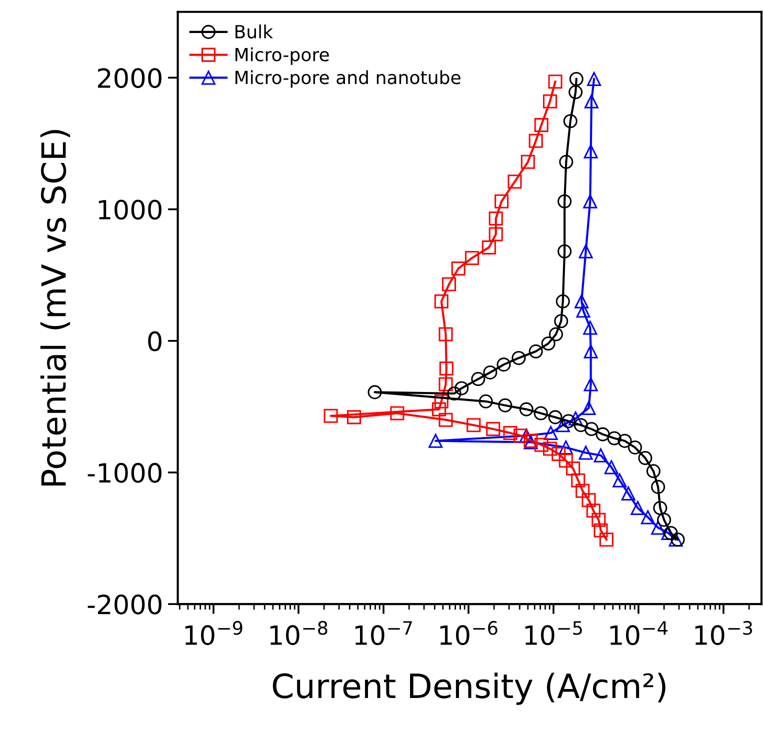 The height and width of the screenshot is (743, 763). I want to click on y-tick-label: 2000, so click(130, 78).